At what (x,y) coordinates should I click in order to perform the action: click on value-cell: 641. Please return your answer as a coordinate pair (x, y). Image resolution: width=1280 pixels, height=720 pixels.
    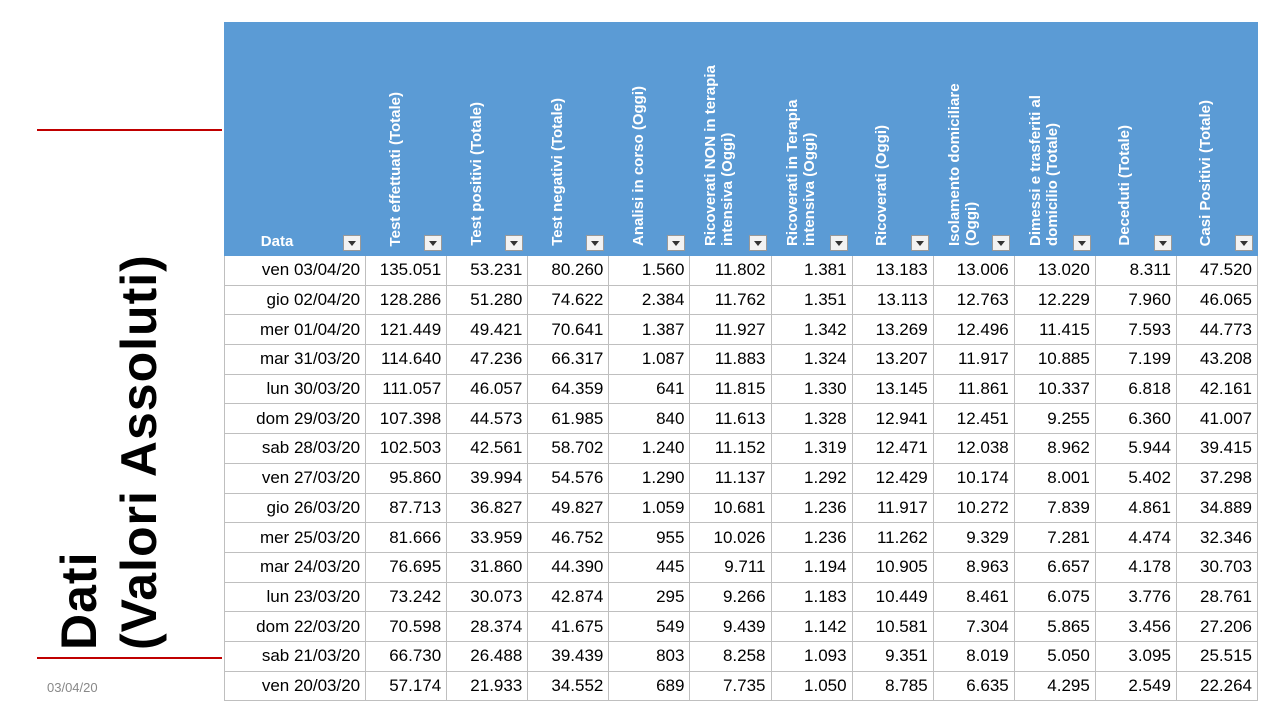
    Looking at the image, I should click on (649, 389).